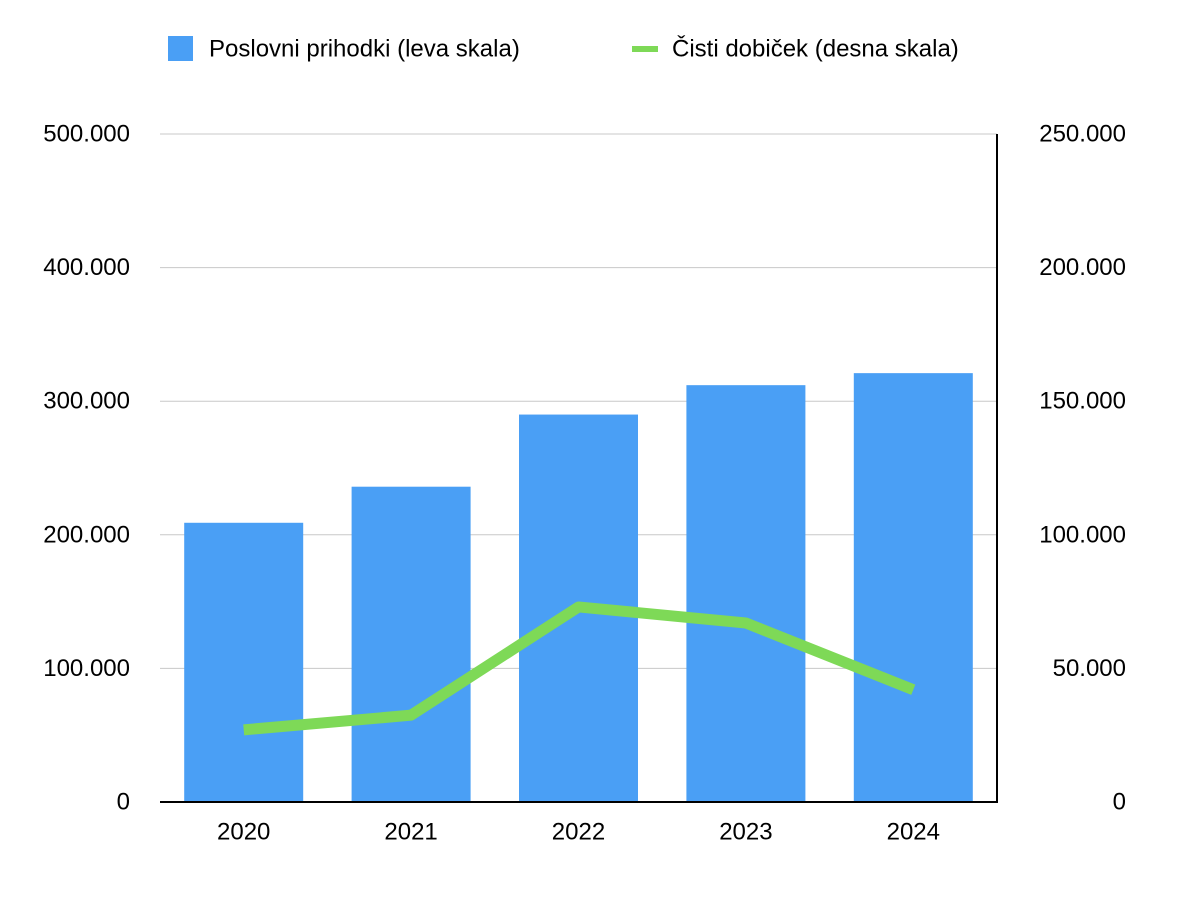 This screenshot has height=897, width=1200. I want to click on x-tick-label: 2021, so click(410, 832).